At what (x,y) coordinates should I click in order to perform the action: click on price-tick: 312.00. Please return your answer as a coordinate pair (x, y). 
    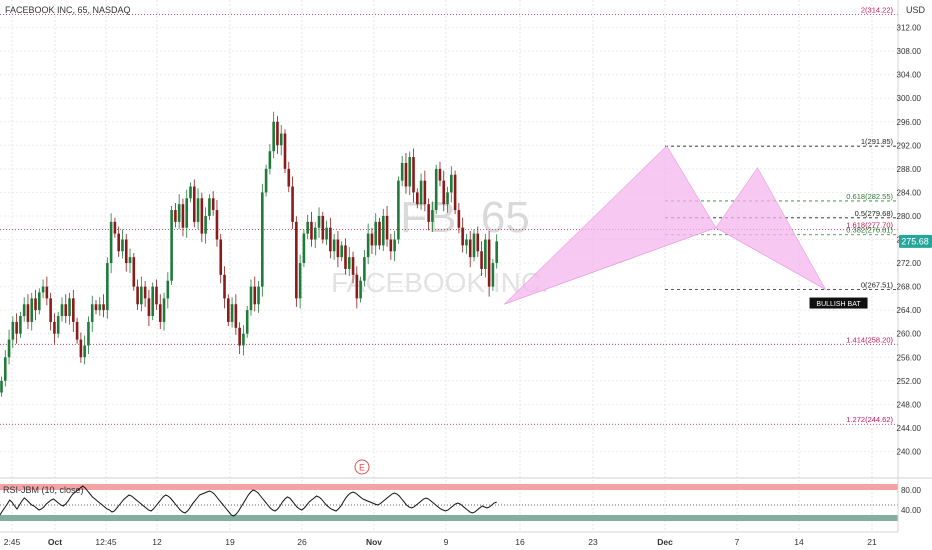
    Looking at the image, I should click on (909, 28).